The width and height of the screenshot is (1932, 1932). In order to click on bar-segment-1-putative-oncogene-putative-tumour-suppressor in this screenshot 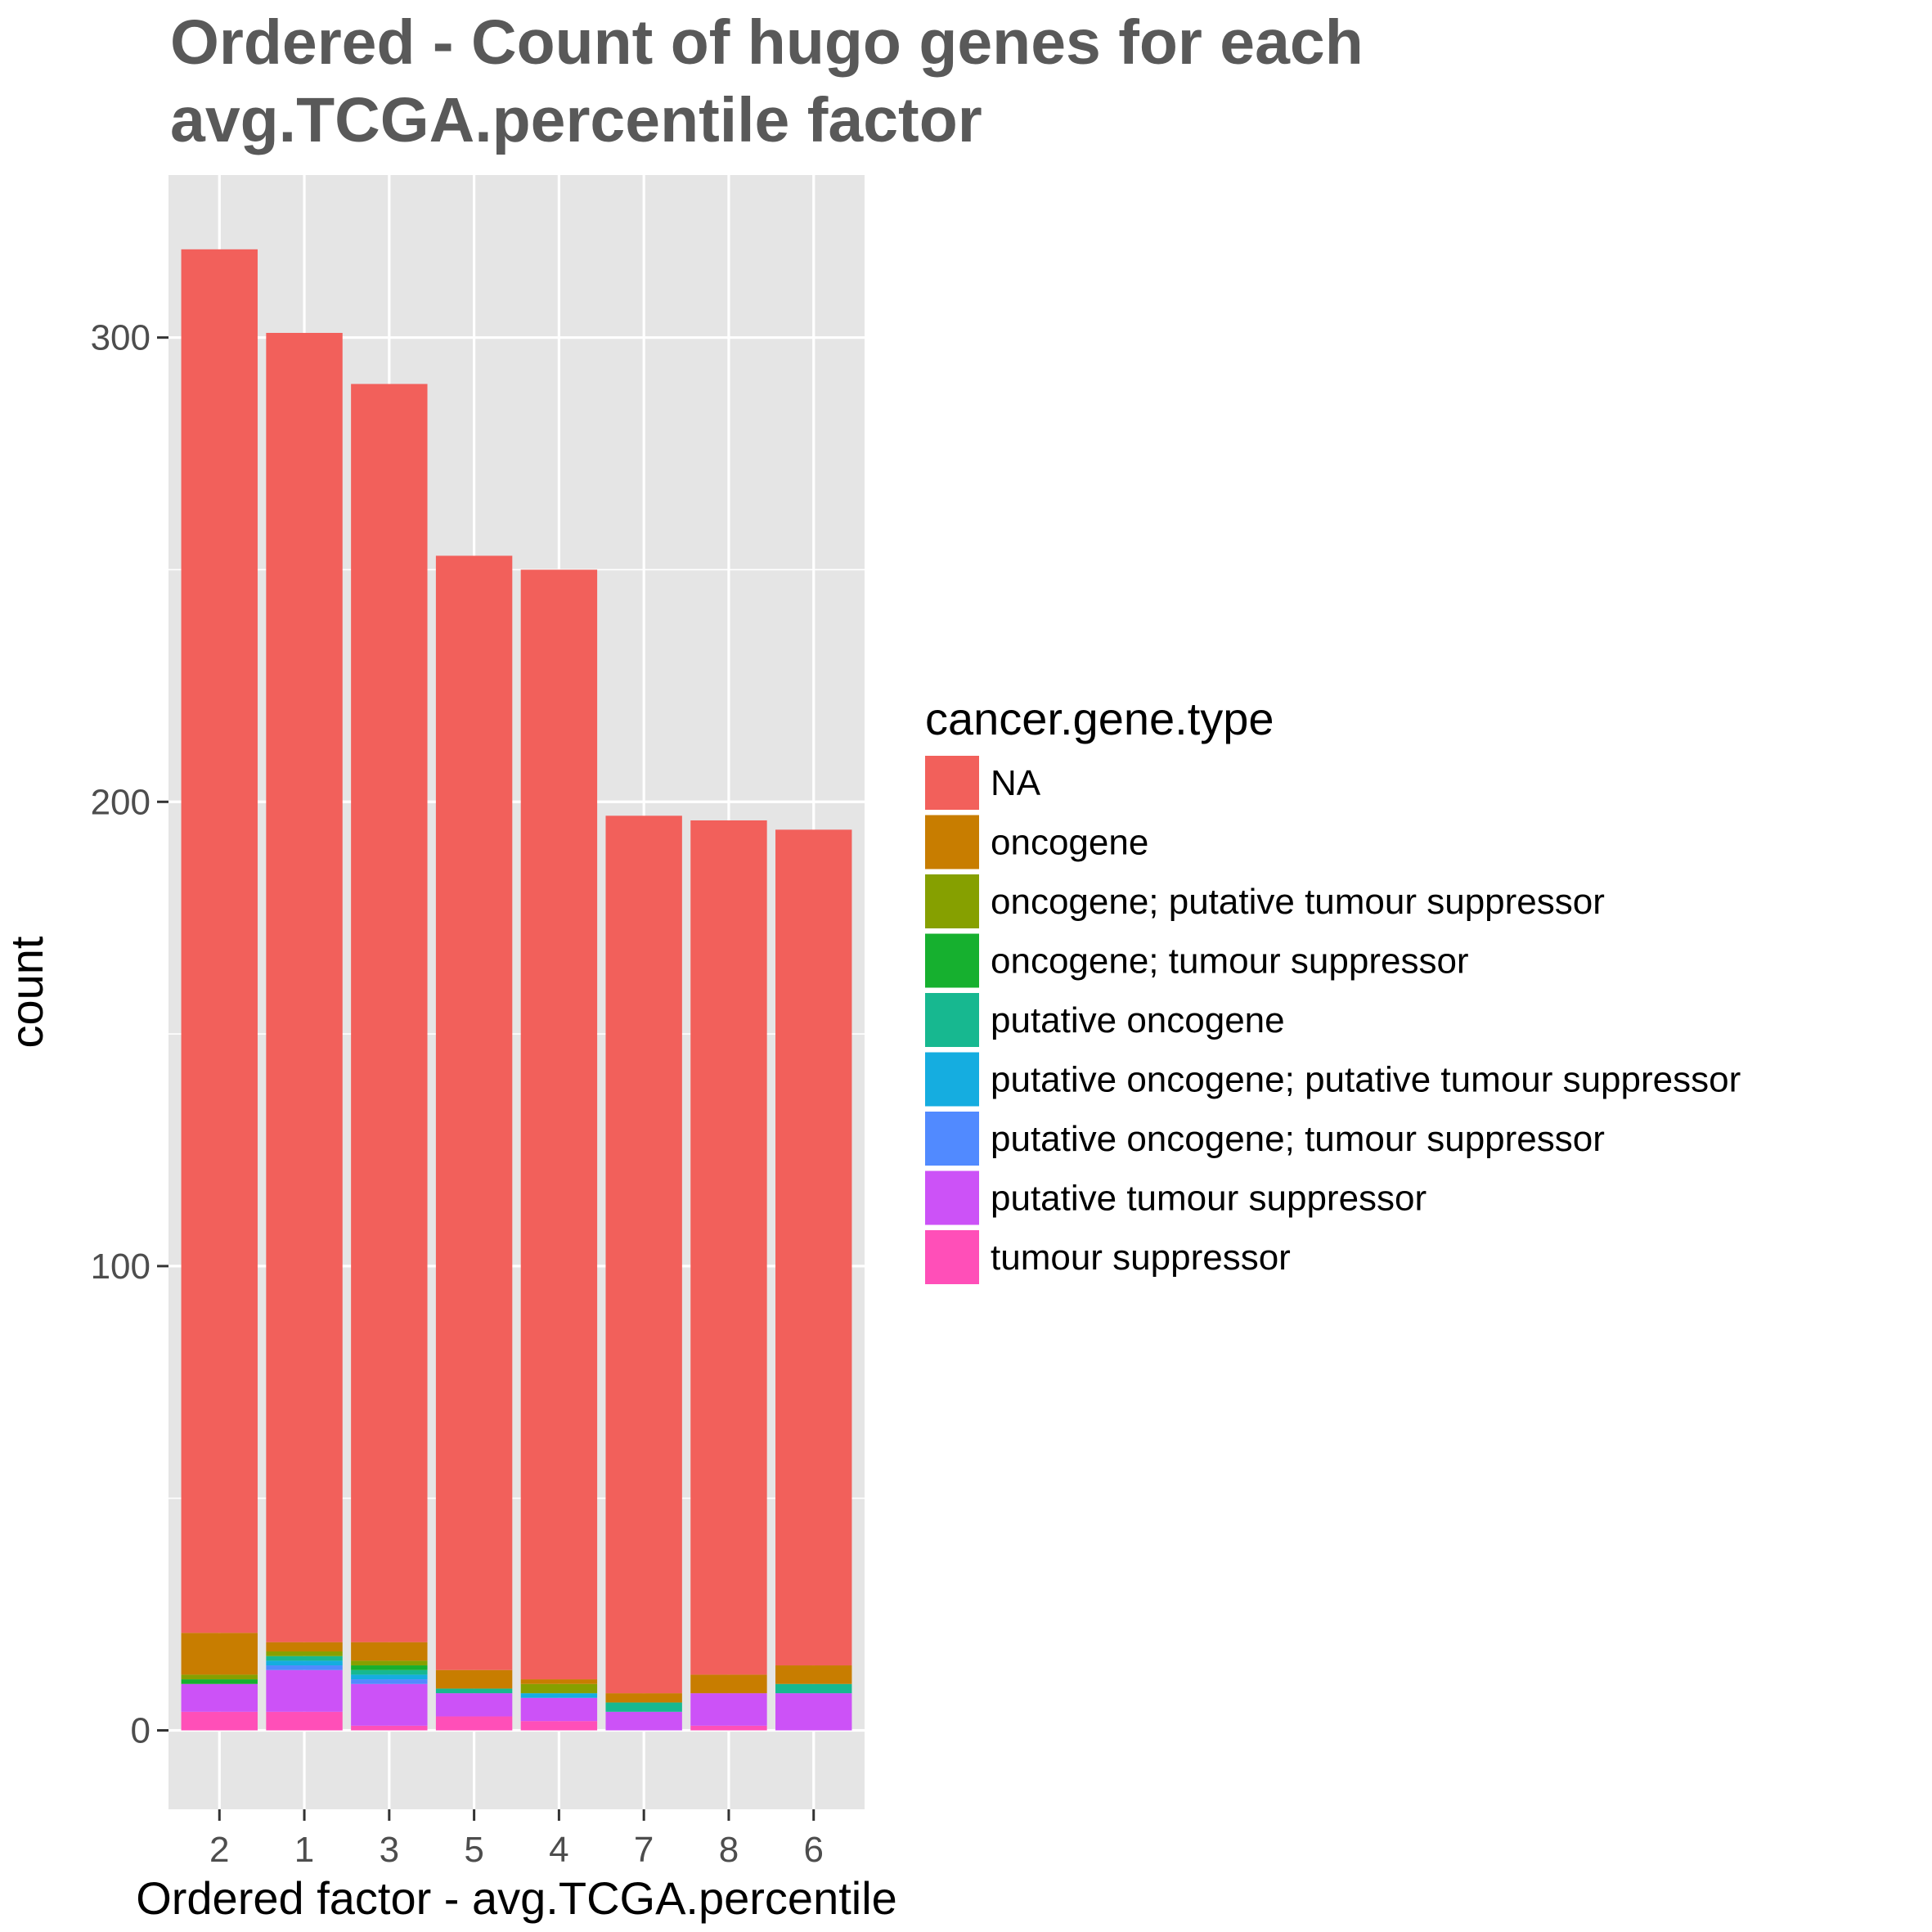, I will do `click(305, 1663)`.